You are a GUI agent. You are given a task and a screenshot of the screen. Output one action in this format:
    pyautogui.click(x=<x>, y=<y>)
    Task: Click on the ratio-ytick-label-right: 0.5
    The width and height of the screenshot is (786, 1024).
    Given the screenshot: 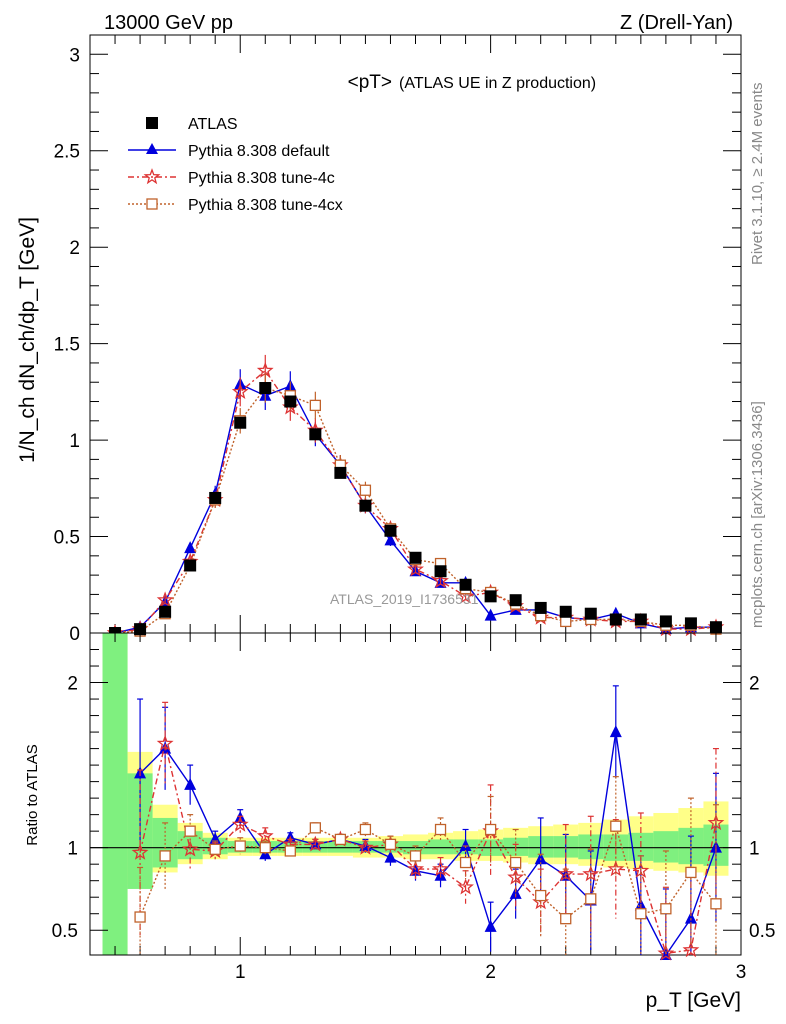 What is the action you would take?
    pyautogui.click(x=762, y=931)
    